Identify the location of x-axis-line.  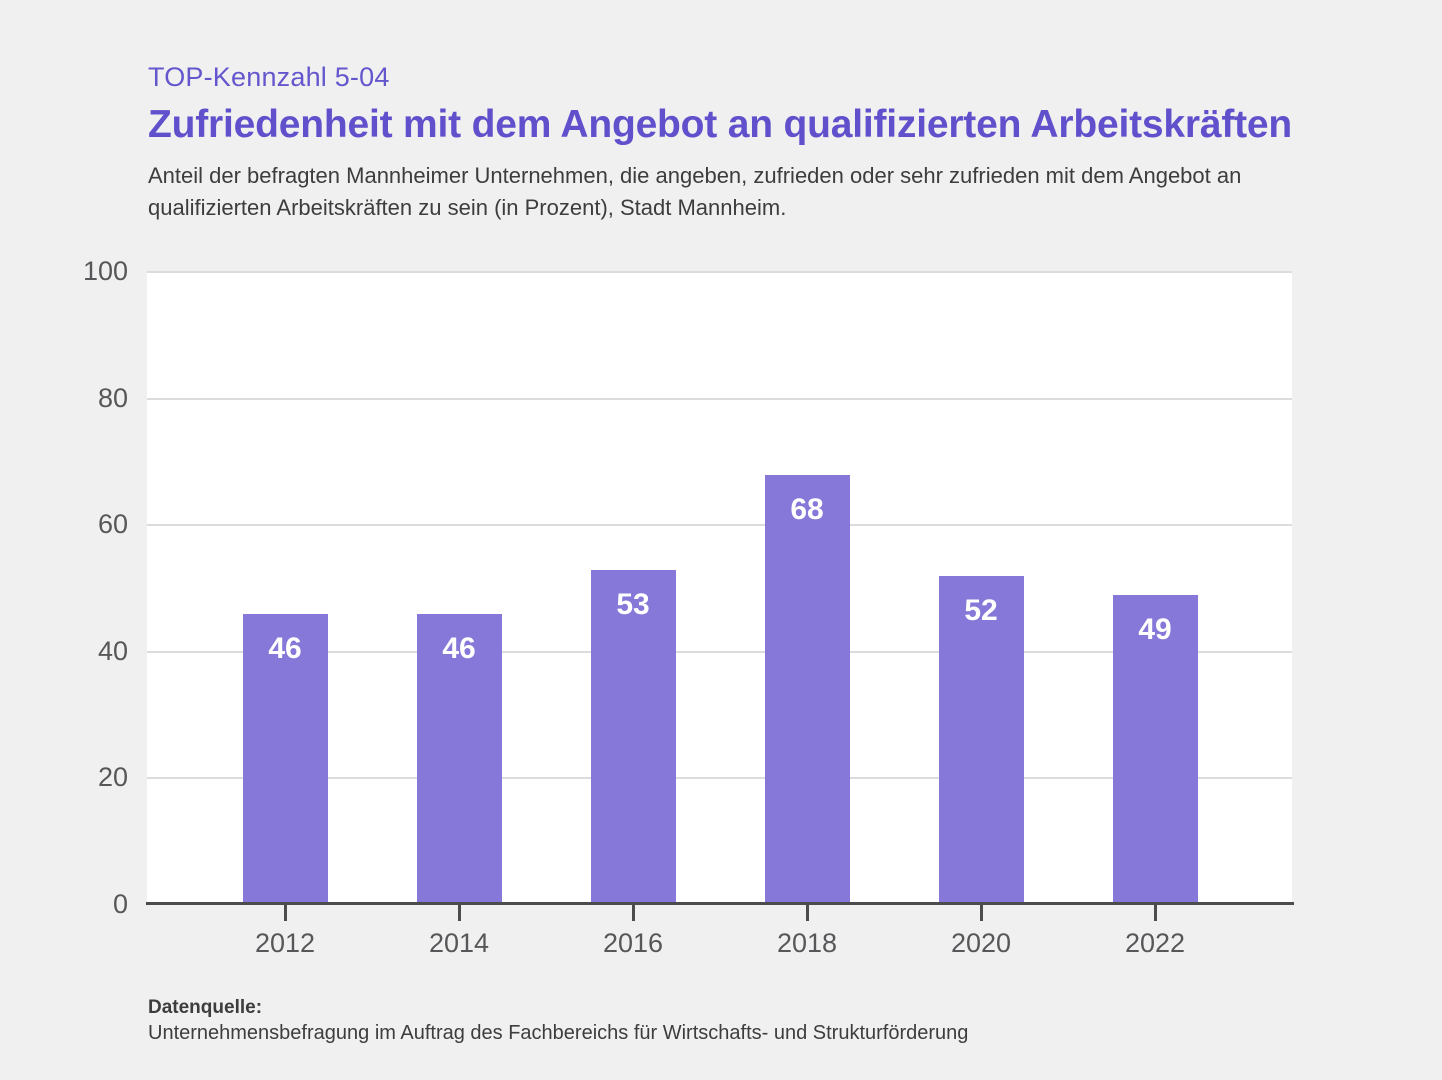
(720, 903).